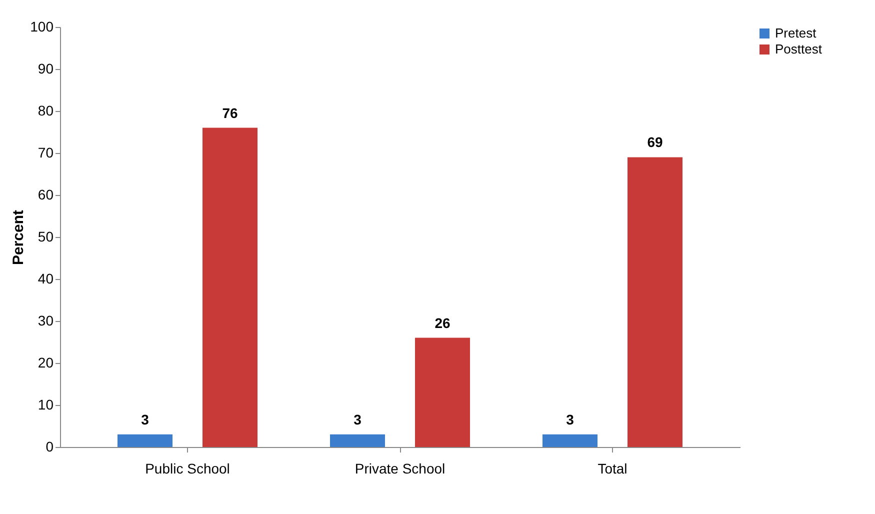  What do you see at coordinates (798, 49) in the screenshot?
I see `legend-label: Posttest` at bounding box center [798, 49].